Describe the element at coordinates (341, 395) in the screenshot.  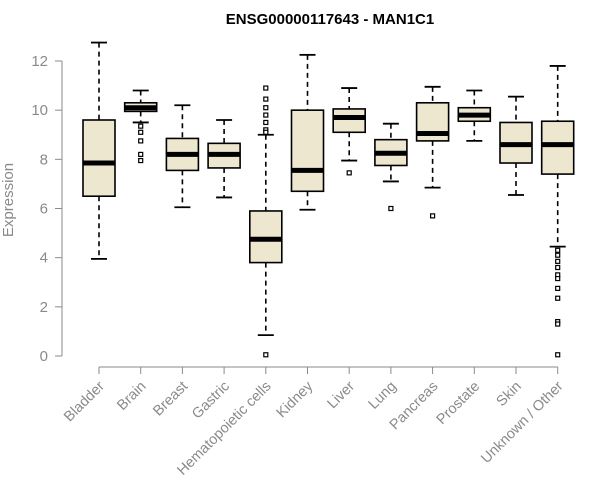
I see `x-tick-label: Liver` at that location.